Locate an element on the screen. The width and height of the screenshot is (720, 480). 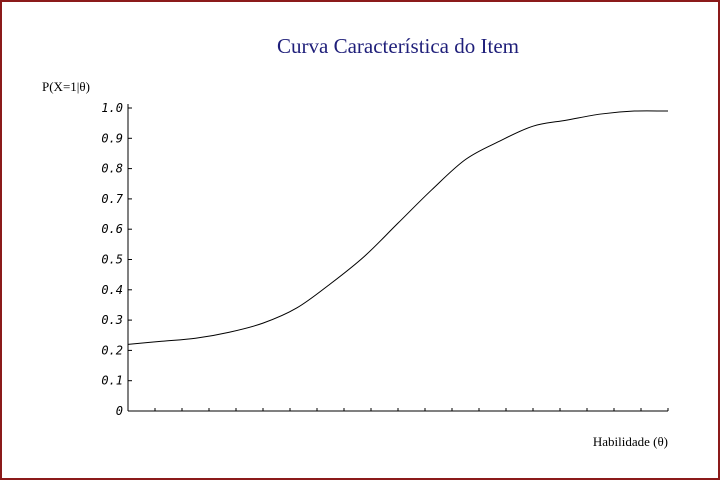
y-tick-label: 0.3 is located at coordinates (112, 320).